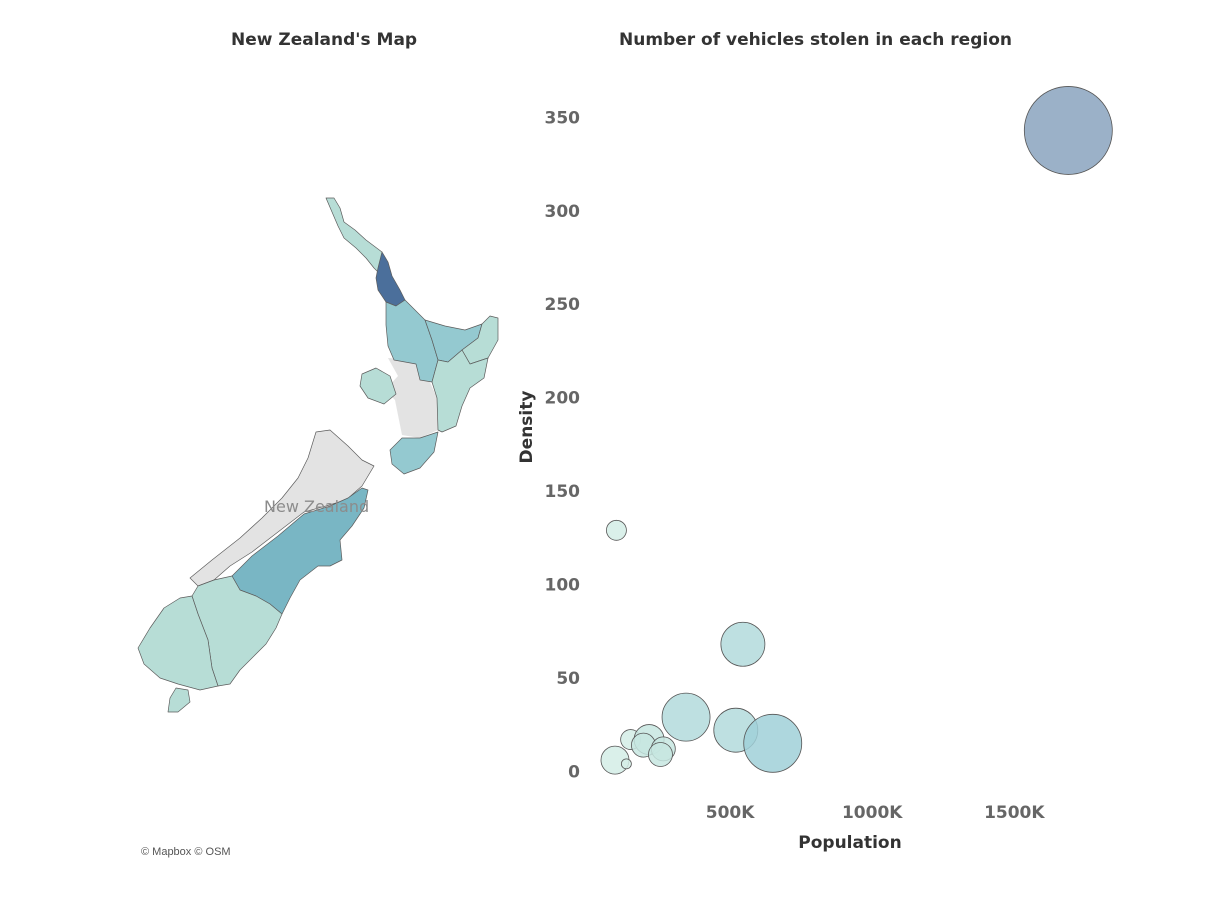 The height and width of the screenshot is (902, 1221). Describe the element at coordinates (574, 772) in the screenshot. I see `y-tick-label: 0` at that location.